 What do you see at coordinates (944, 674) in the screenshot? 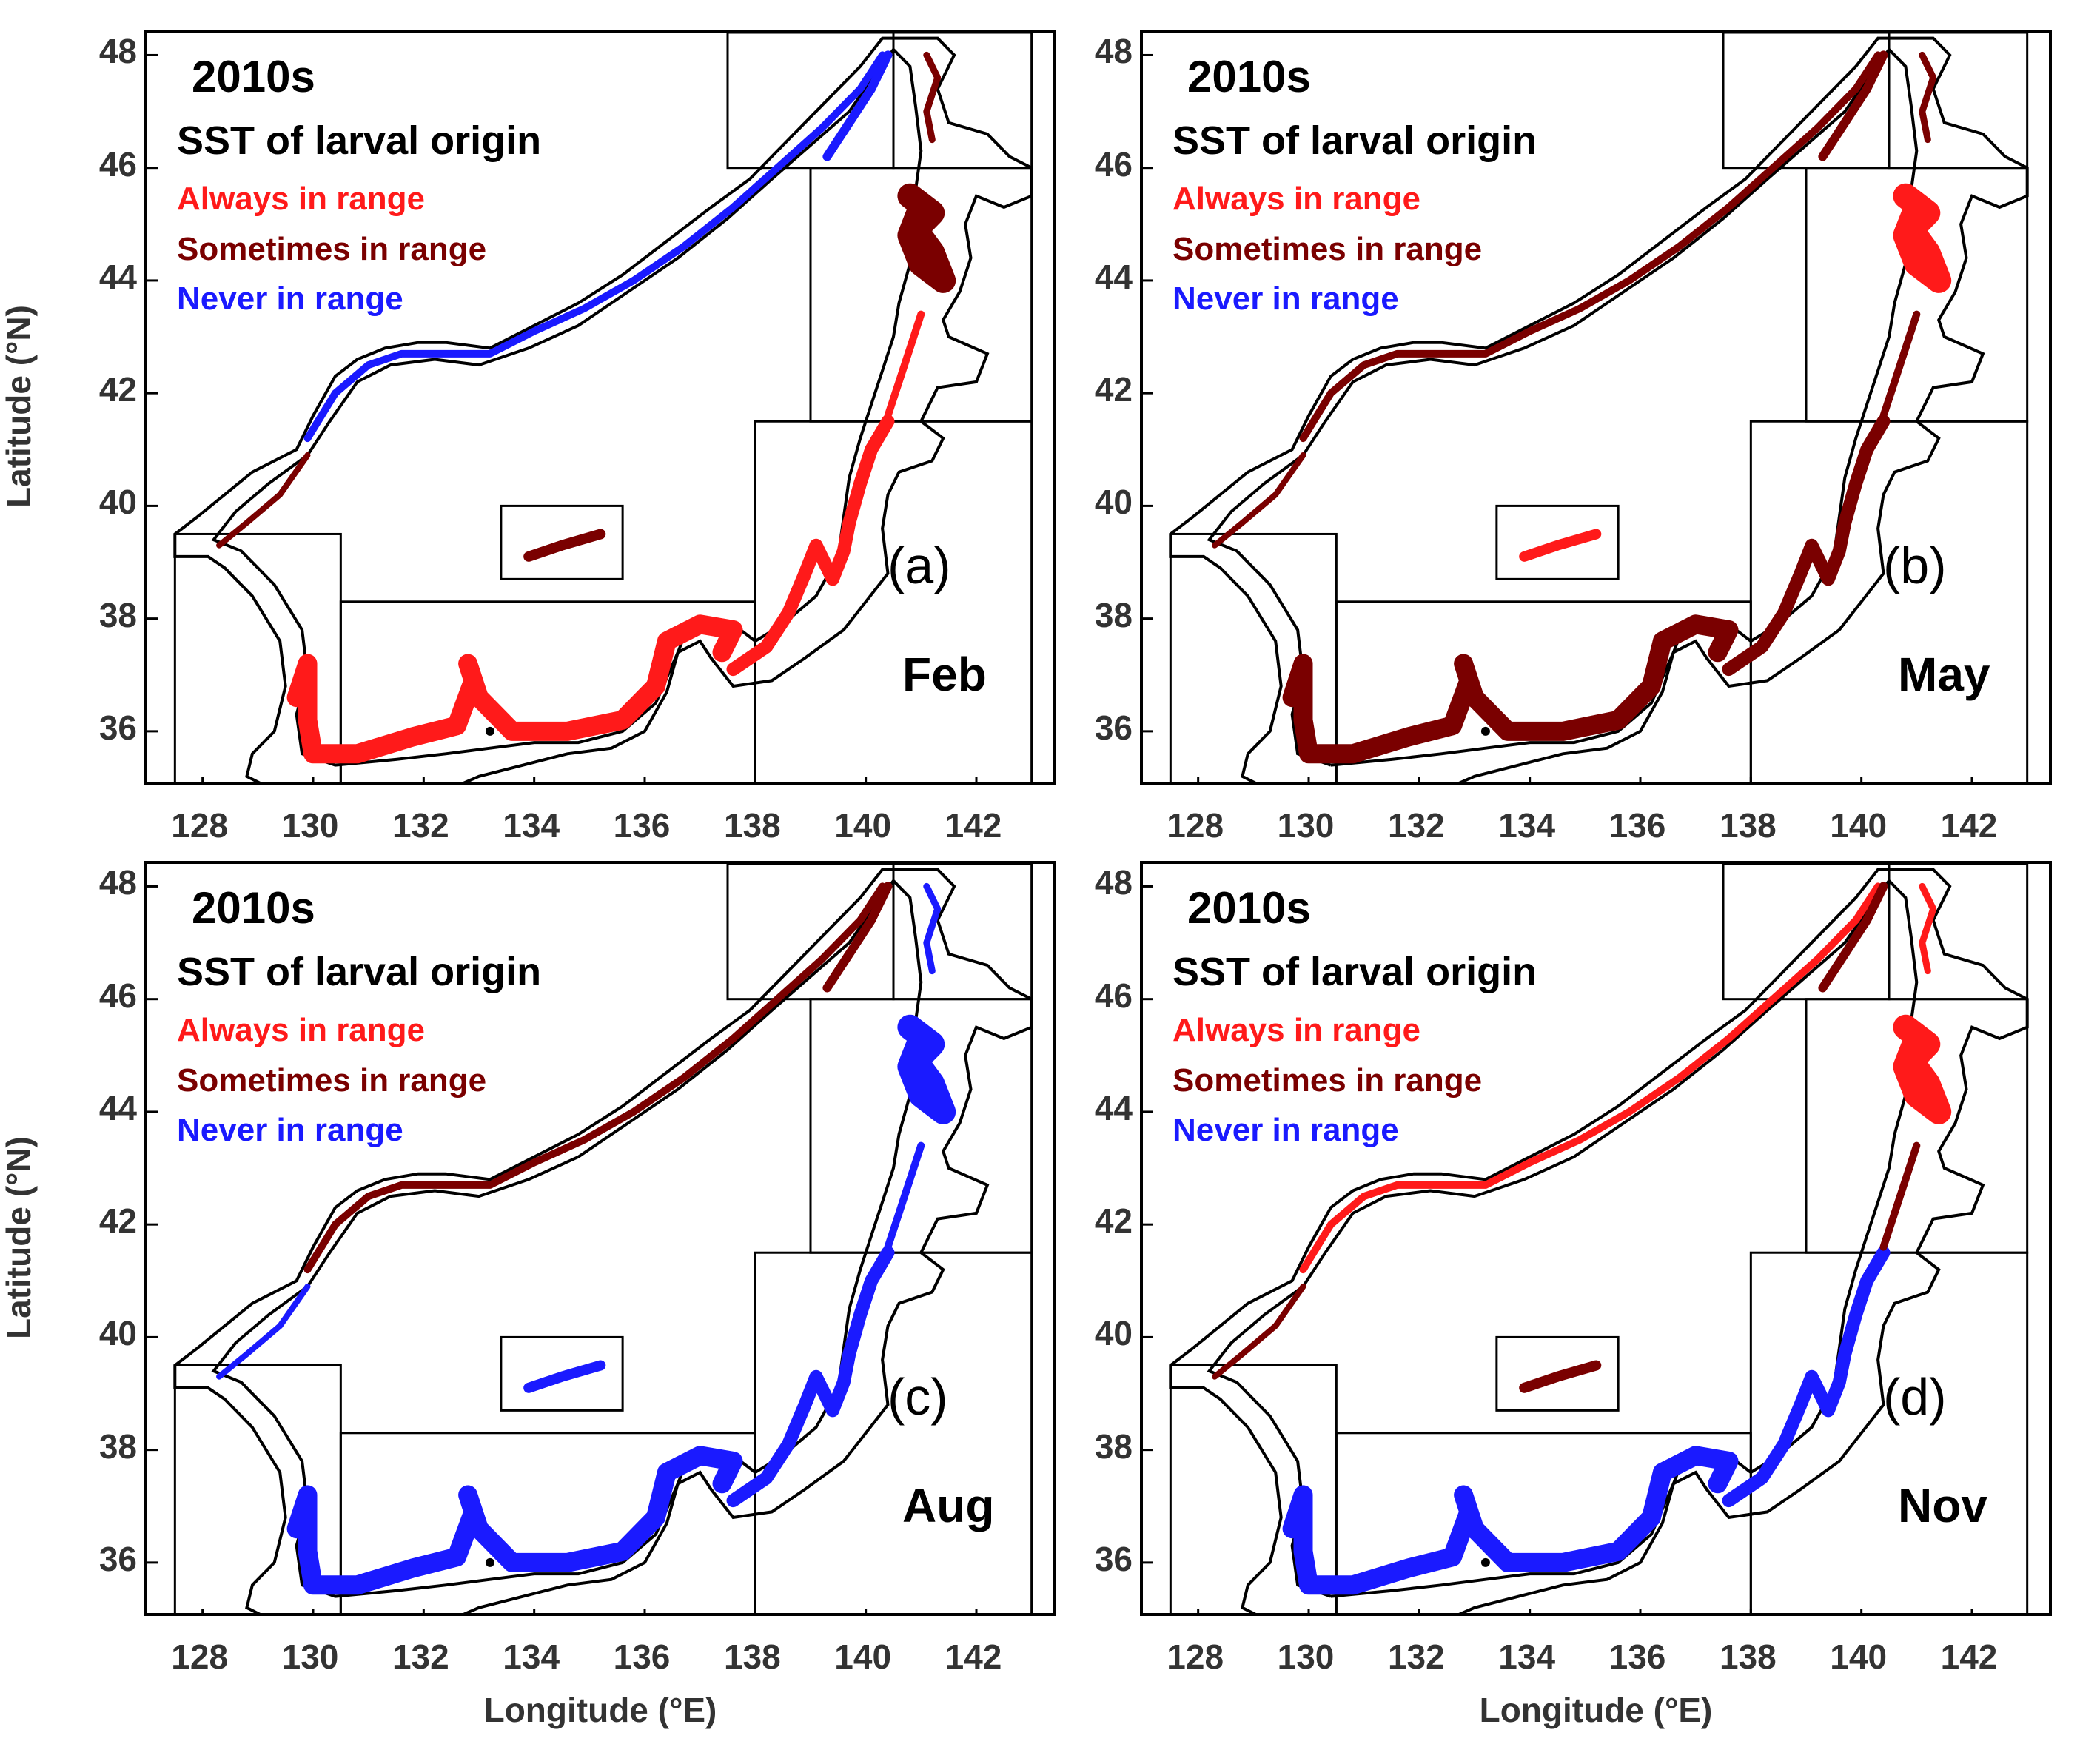
I see `month-label: Feb` at bounding box center [944, 674].